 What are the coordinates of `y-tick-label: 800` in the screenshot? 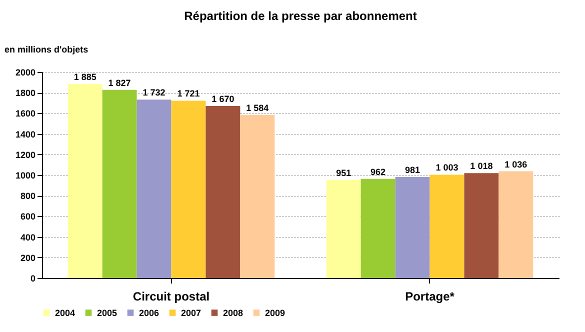 It's located at (28, 196).